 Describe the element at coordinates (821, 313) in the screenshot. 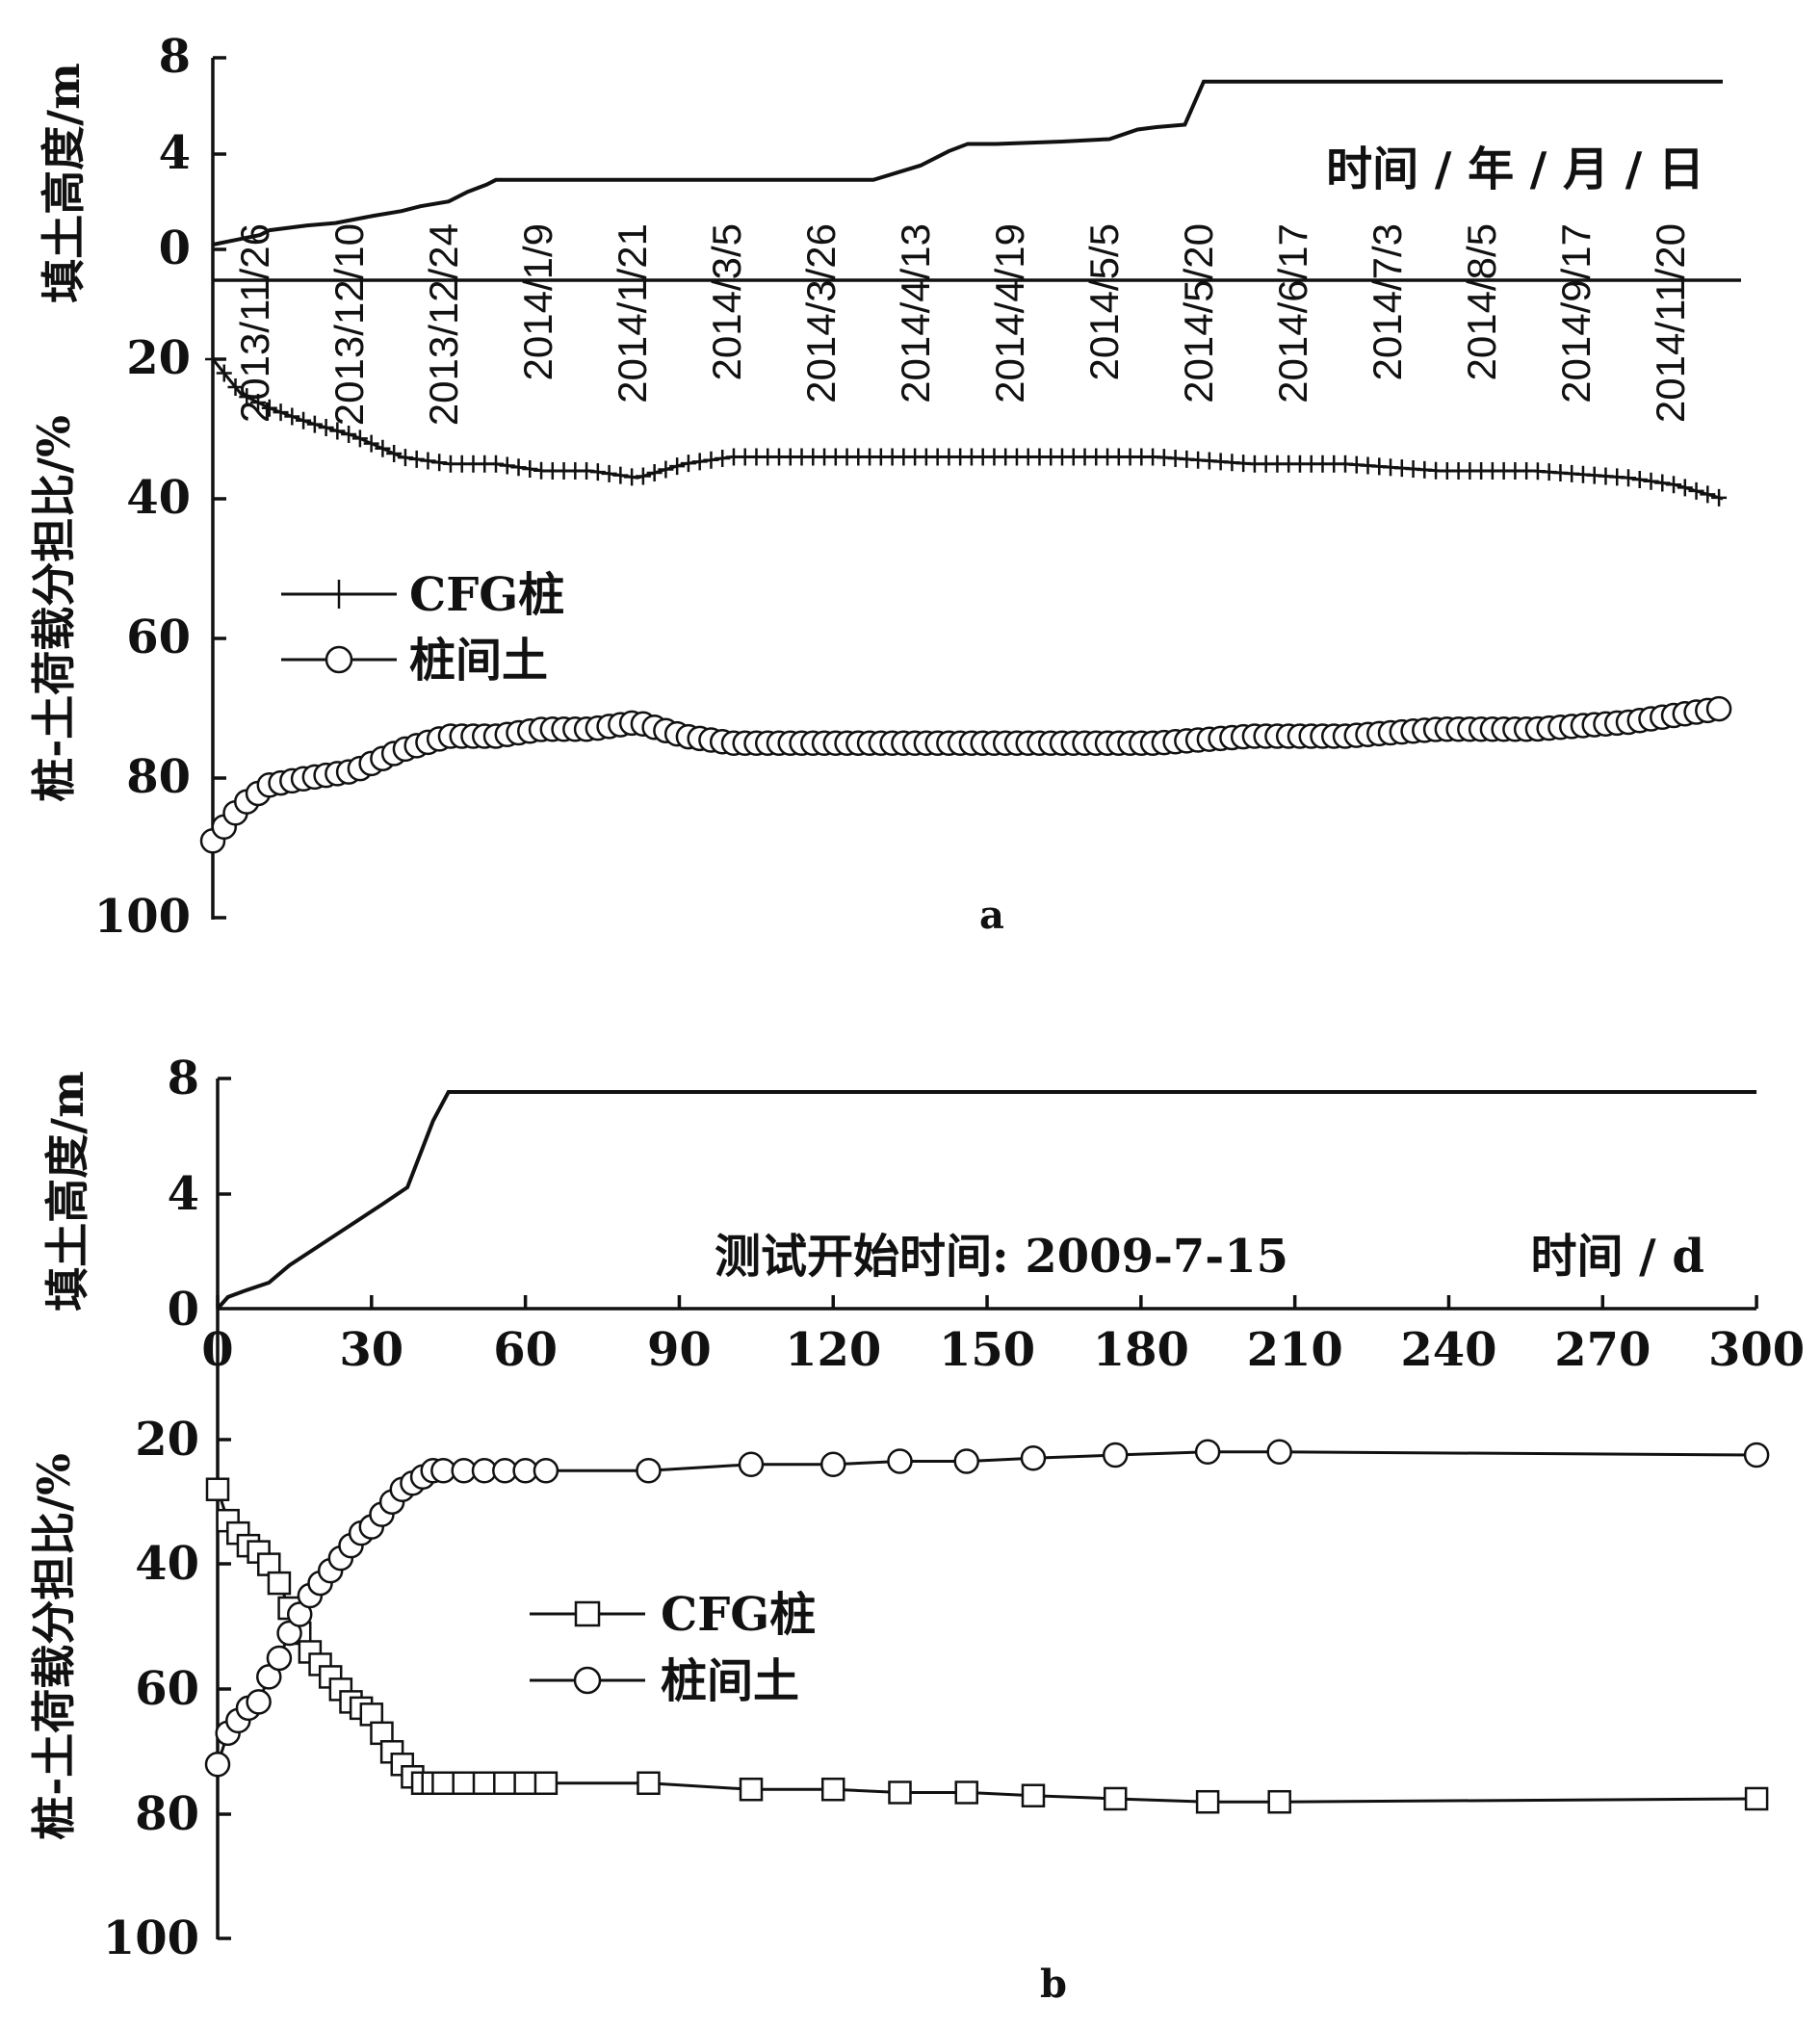

I see `panel-a-date-label: 2014/3/26` at that location.